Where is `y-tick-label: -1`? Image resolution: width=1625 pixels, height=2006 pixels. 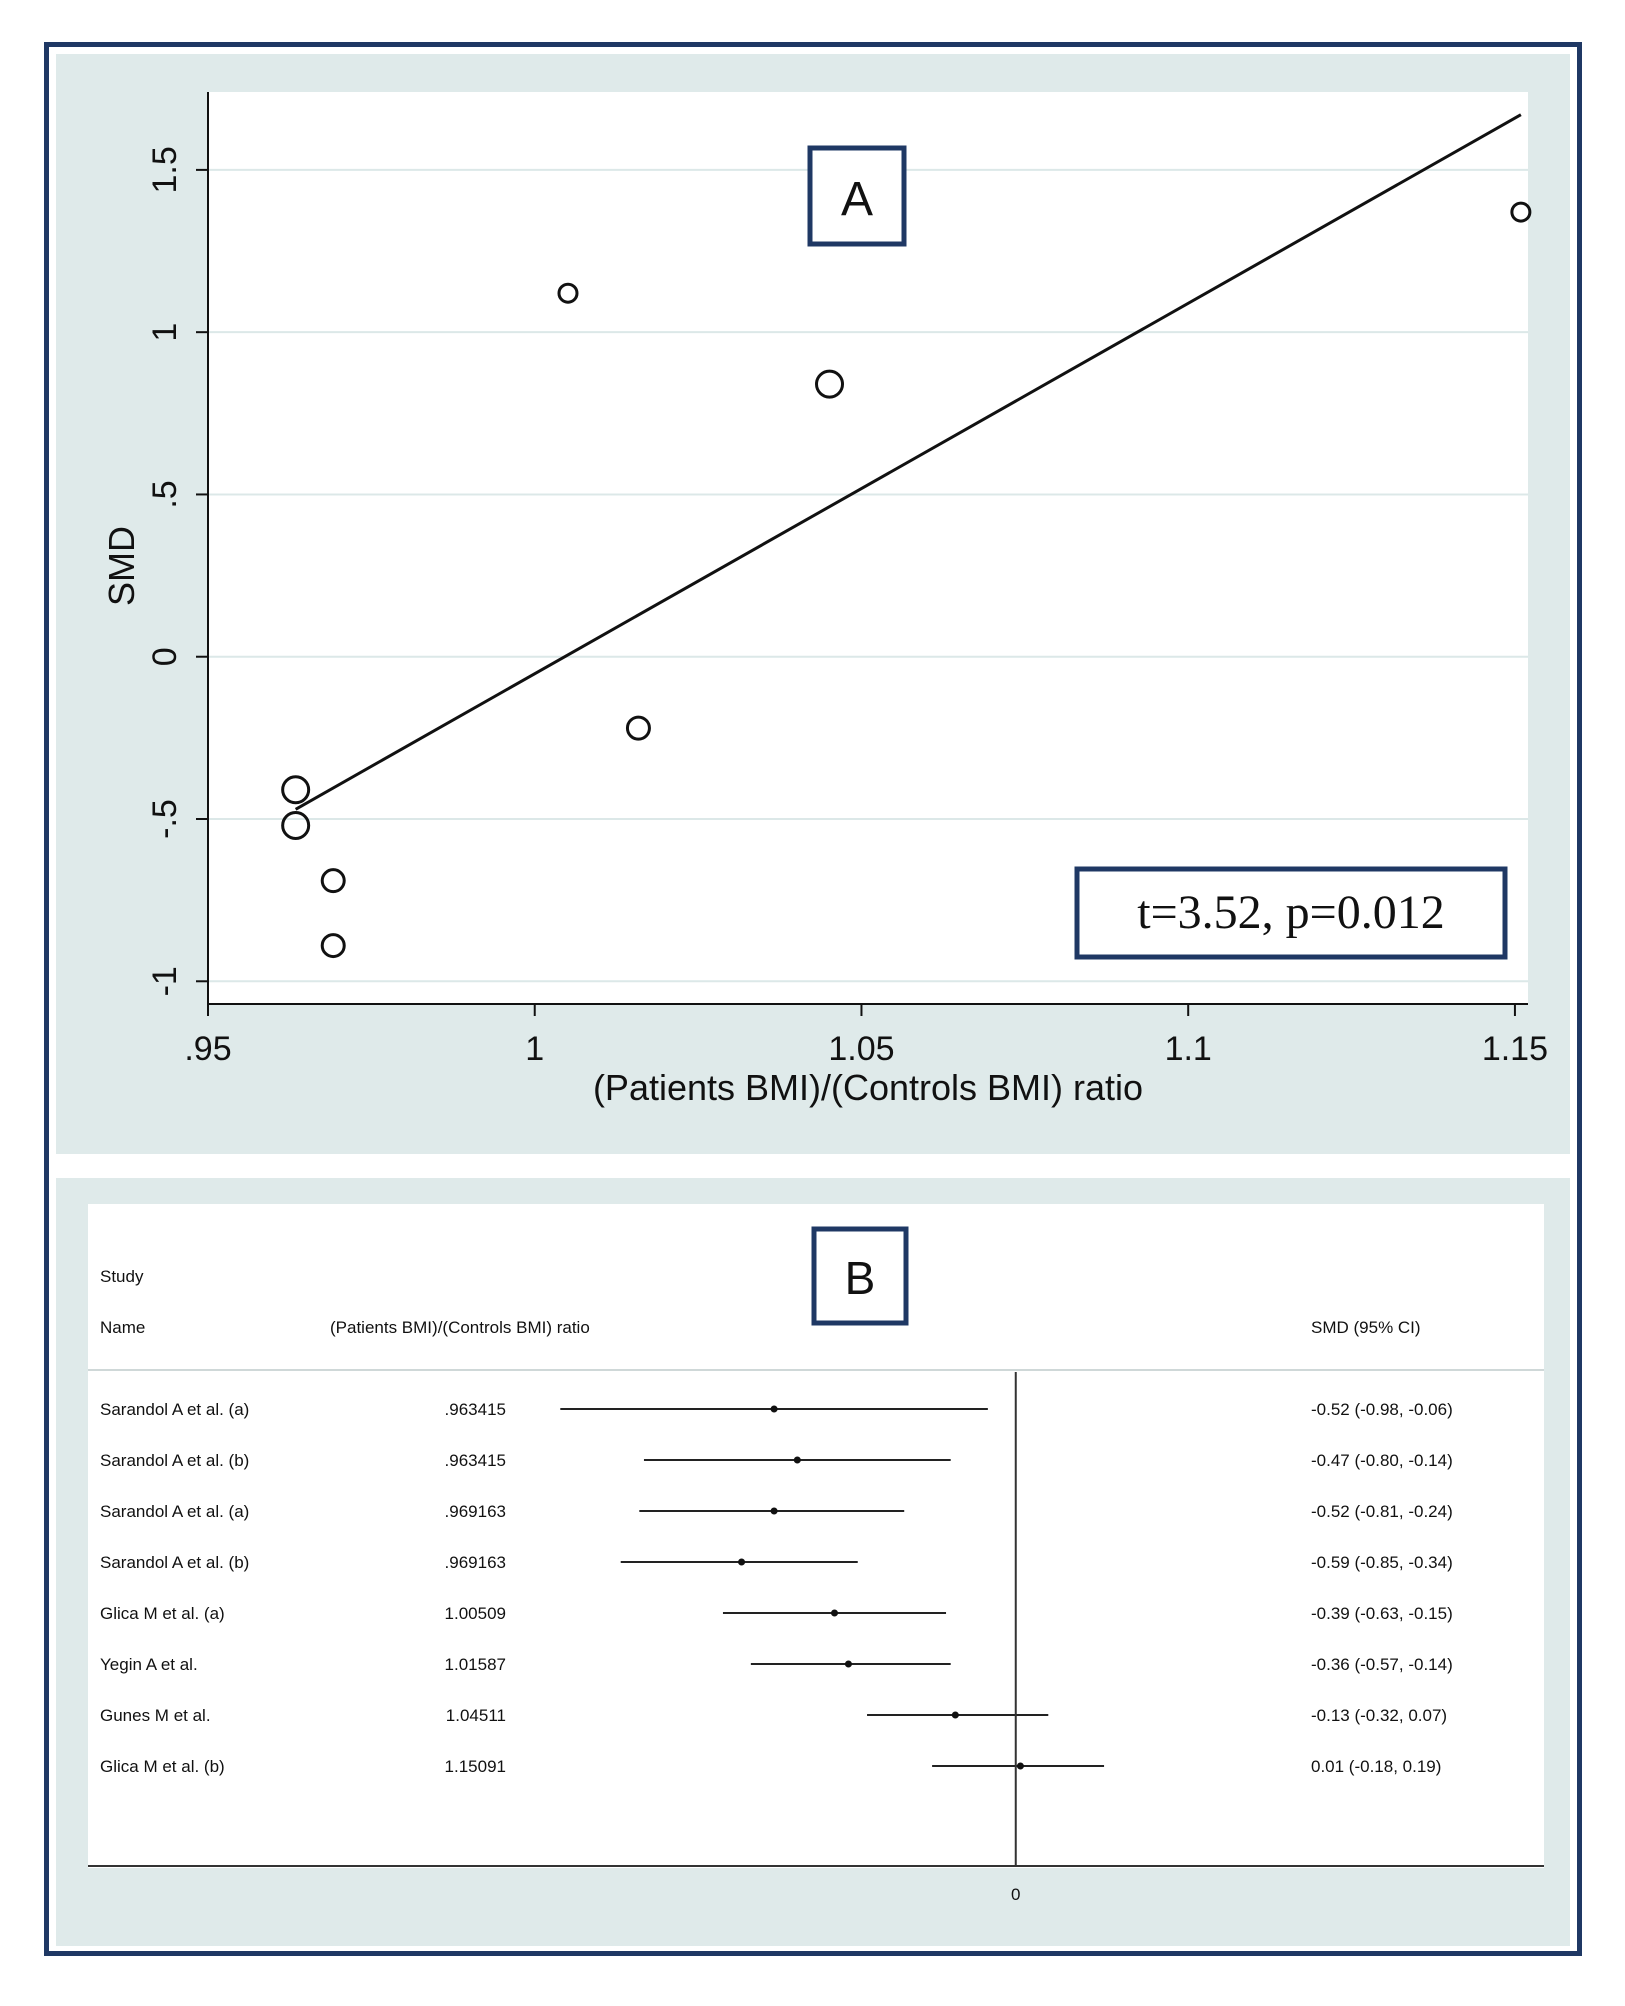
y-tick-label: -1 is located at coordinates (165, 981).